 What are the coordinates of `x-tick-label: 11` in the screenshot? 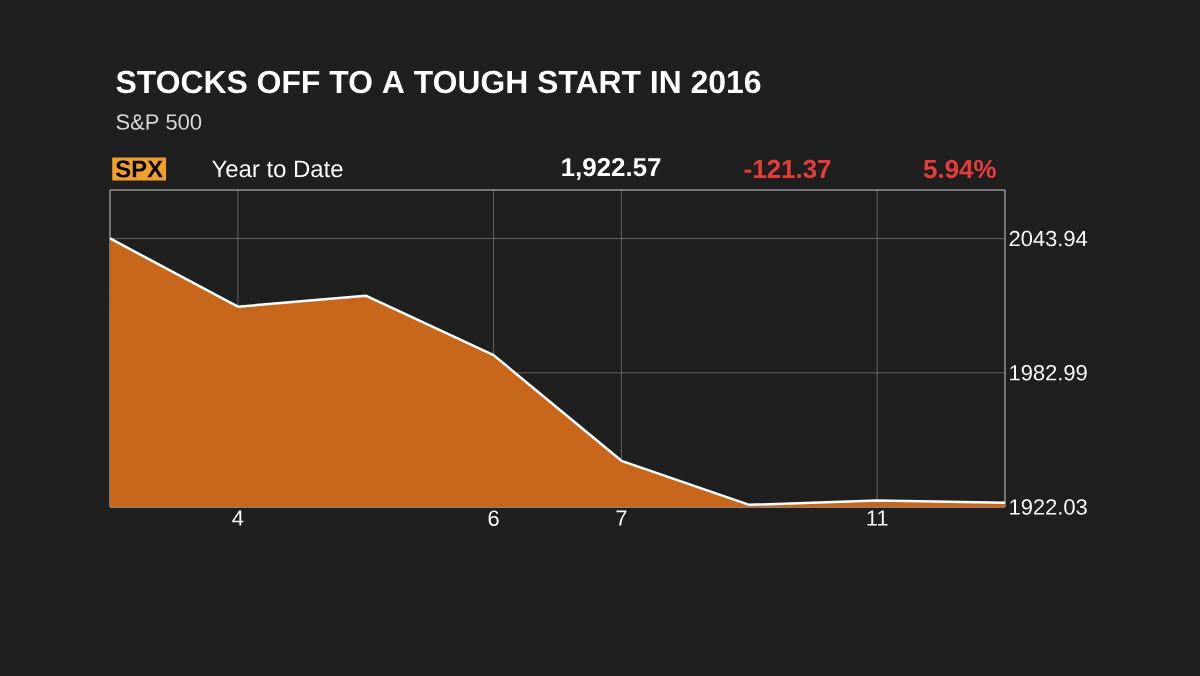 It's located at (877, 518).